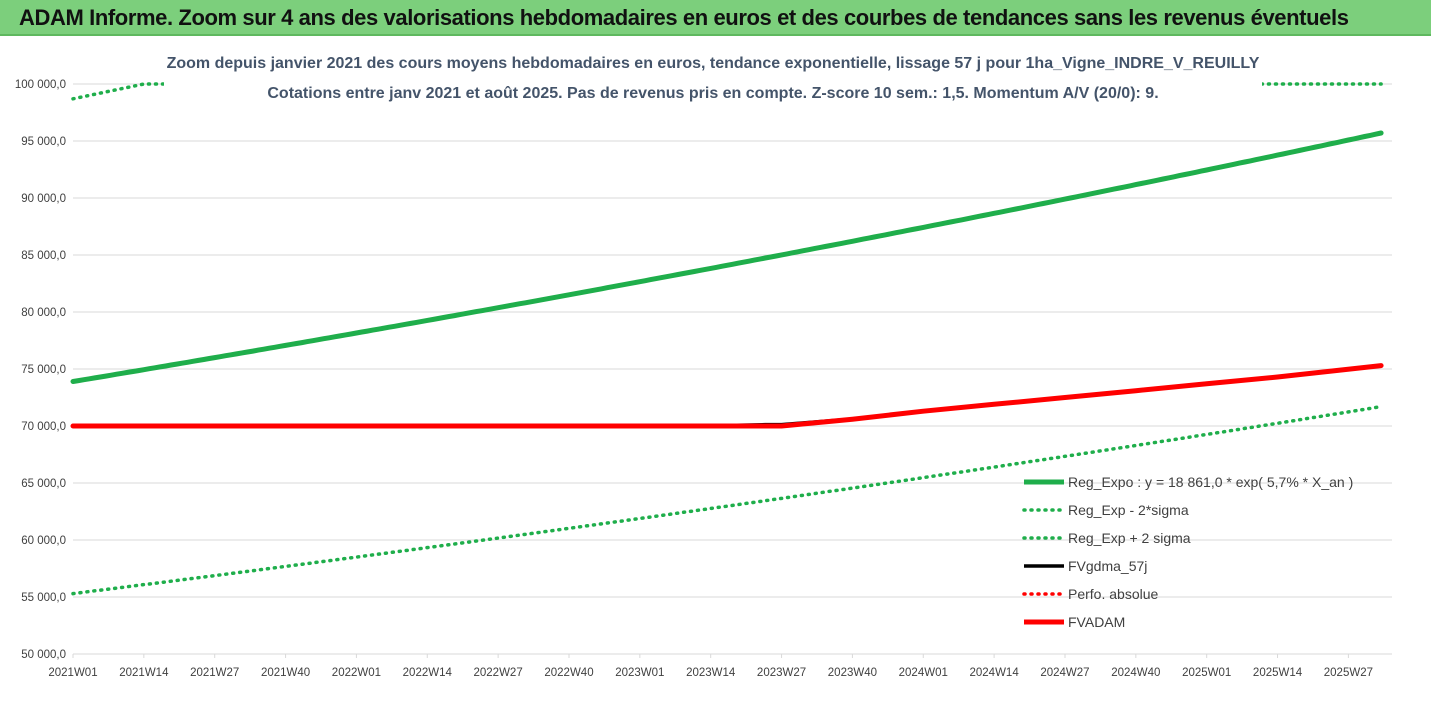 Image resolution: width=1431 pixels, height=720 pixels. What do you see at coordinates (711, 673) in the screenshot?
I see `x-tick-label: 2023W14` at bounding box center [711, 673].